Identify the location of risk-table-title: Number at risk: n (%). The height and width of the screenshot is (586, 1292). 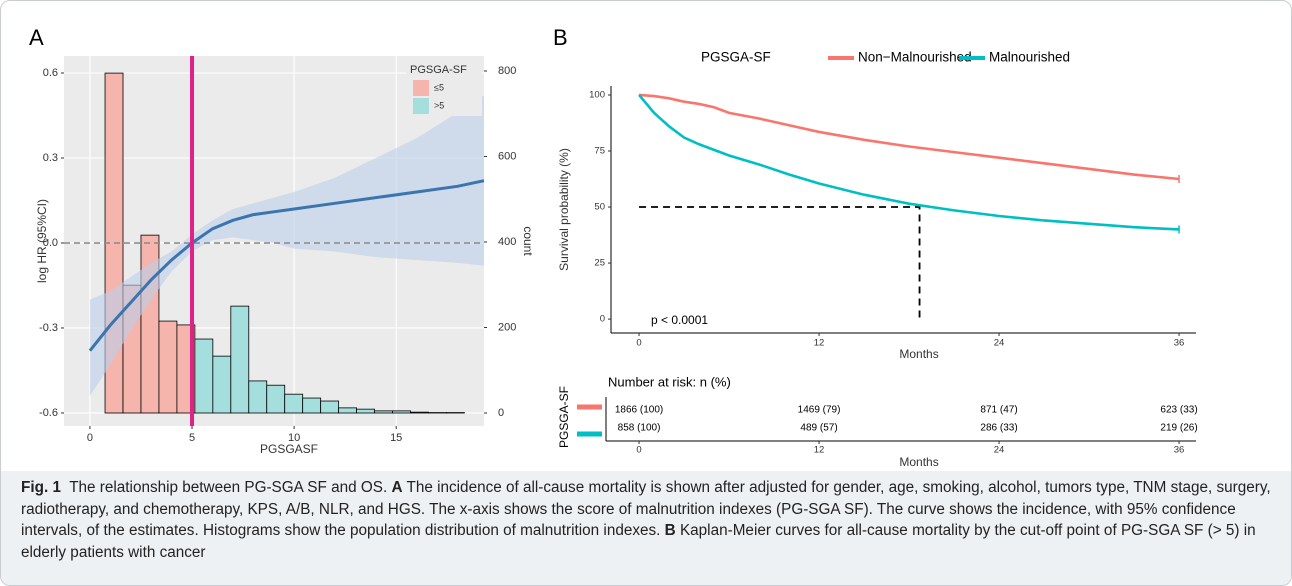
(669, 381).